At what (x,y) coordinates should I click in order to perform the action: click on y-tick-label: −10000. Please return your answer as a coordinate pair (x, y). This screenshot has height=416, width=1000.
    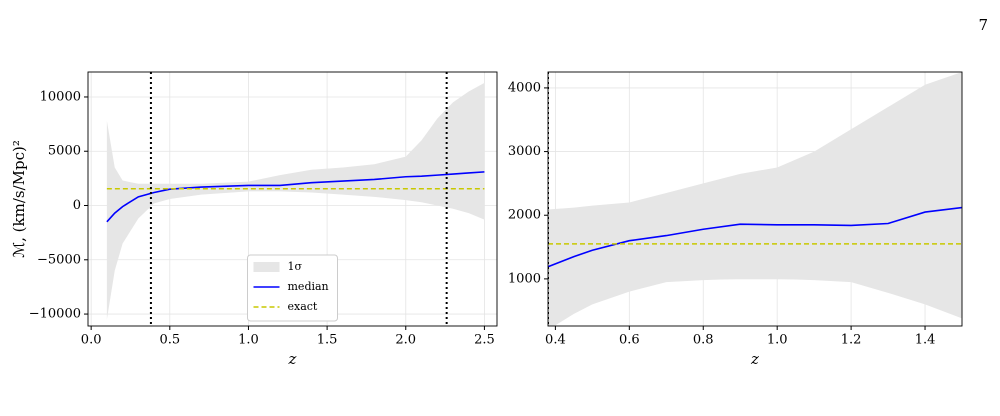
    Looking at the image, I should click on (55, 314).